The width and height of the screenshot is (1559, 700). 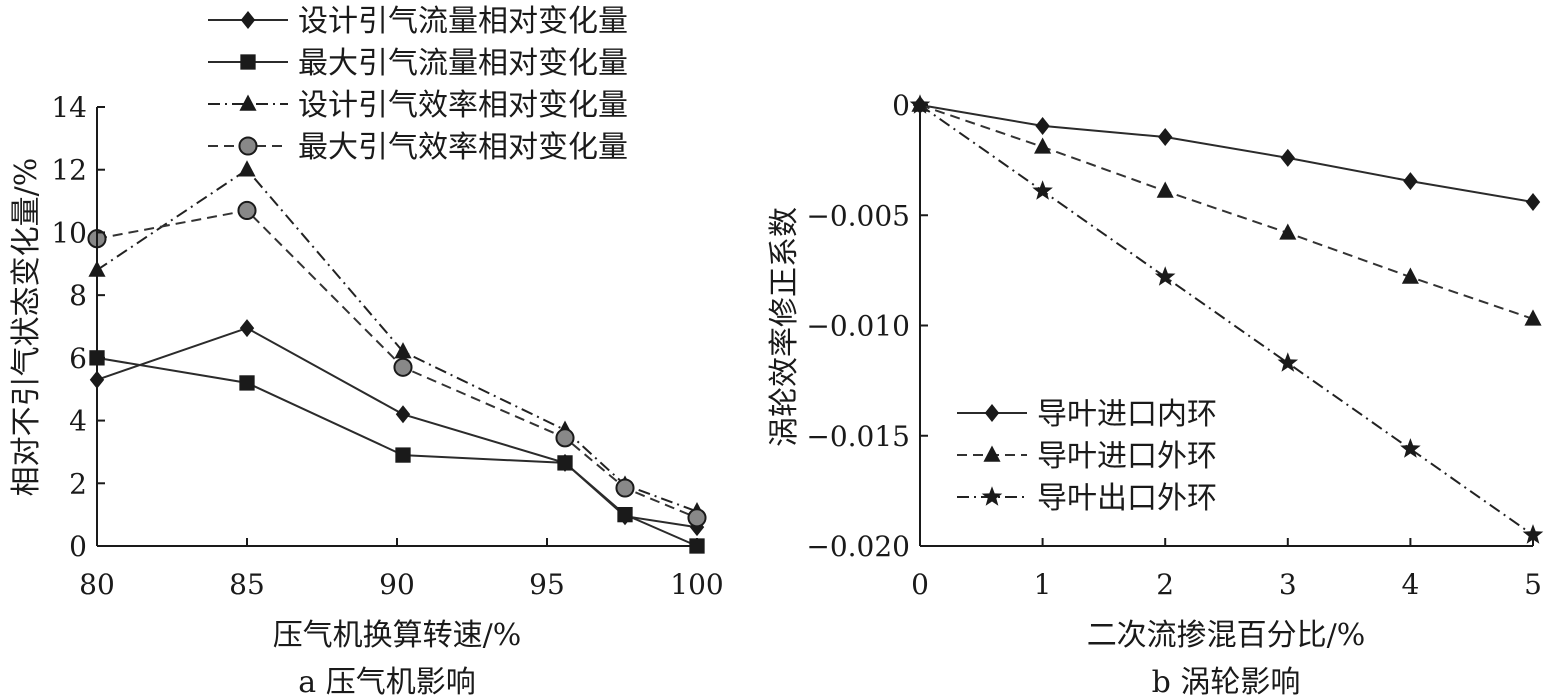 What do you see at coordinates (463, 63) in the screenshot?
I see `legend-label: 最大引气流量相对变化量` at bounding box center [463, 63].